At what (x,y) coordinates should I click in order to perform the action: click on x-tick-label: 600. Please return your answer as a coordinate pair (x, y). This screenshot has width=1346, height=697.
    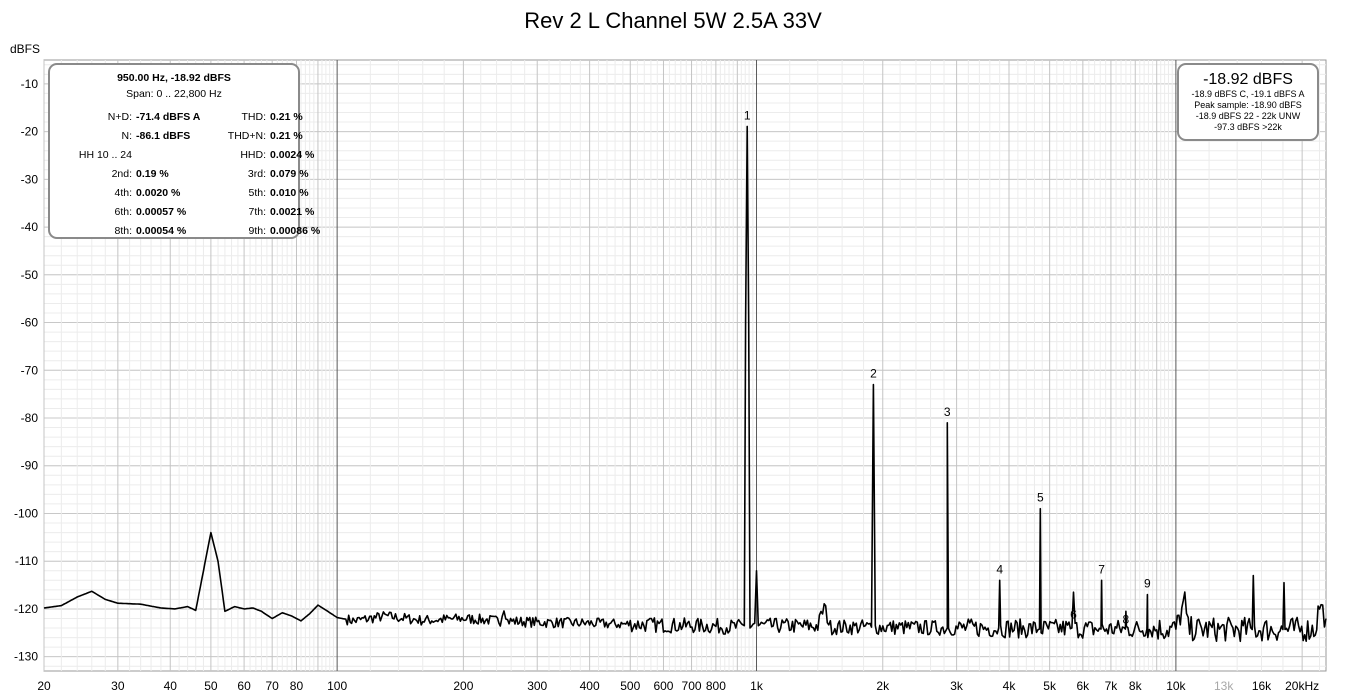
    Looking at the image, I should click on (663, 686).